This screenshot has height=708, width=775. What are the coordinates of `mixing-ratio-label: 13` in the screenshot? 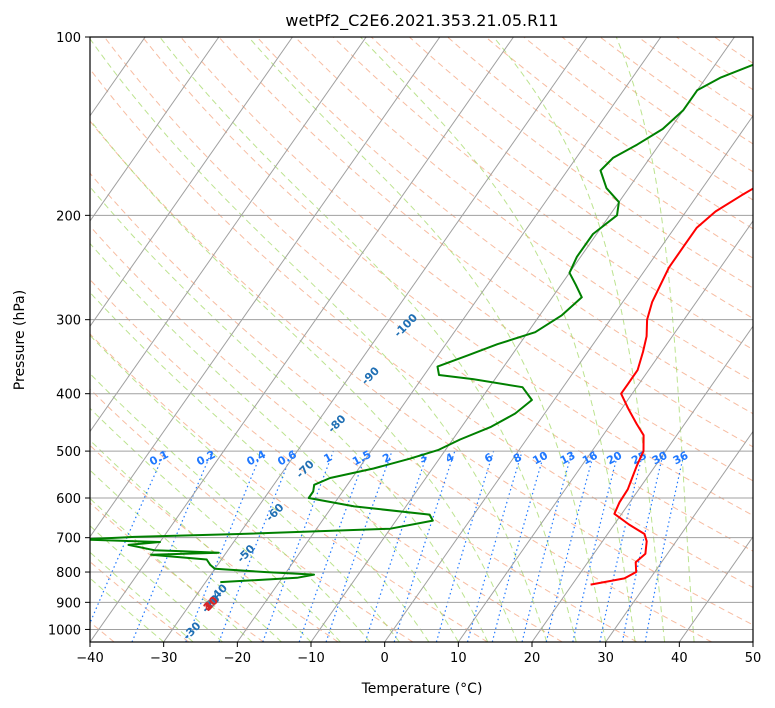 It's located at (568, 458).